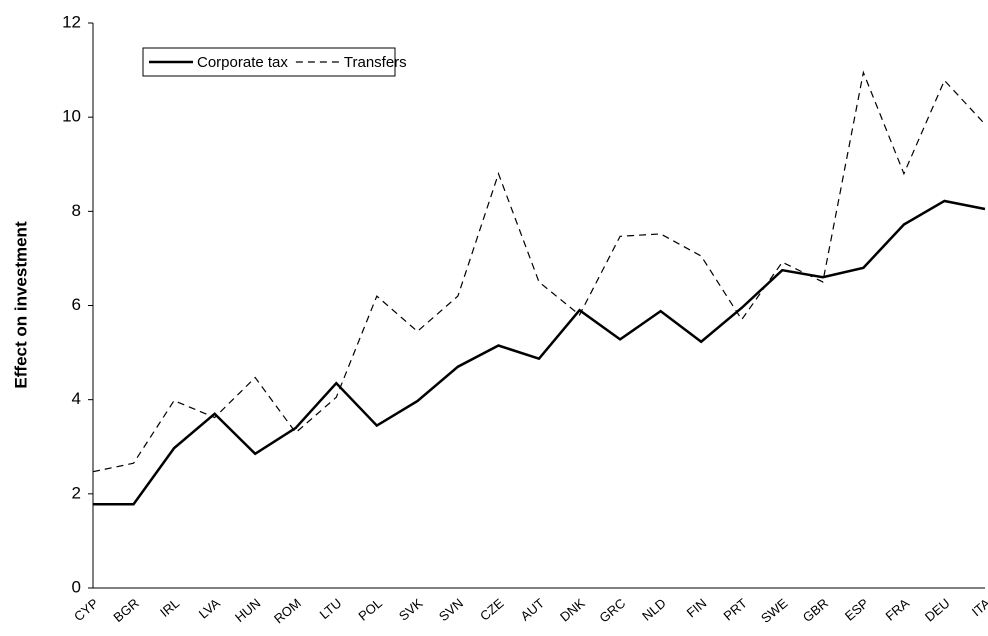  What do you see at coordinates (242, 62) in the screenshot?
I see `legend-label: Corporate tax` at bounding box center [242, 62].